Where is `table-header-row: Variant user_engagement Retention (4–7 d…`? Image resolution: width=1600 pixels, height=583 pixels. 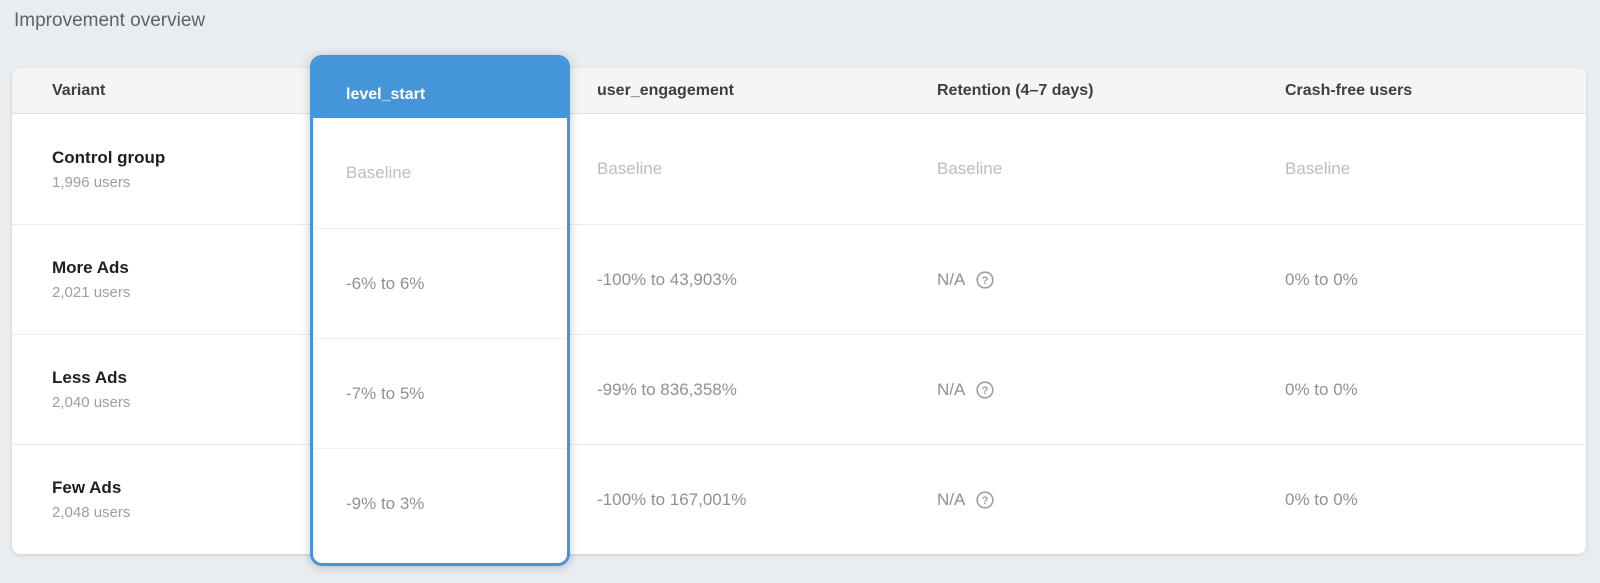
table-header-row: Variant user_engagement Retention (4–7 d… is located at coordinates (799, 91).